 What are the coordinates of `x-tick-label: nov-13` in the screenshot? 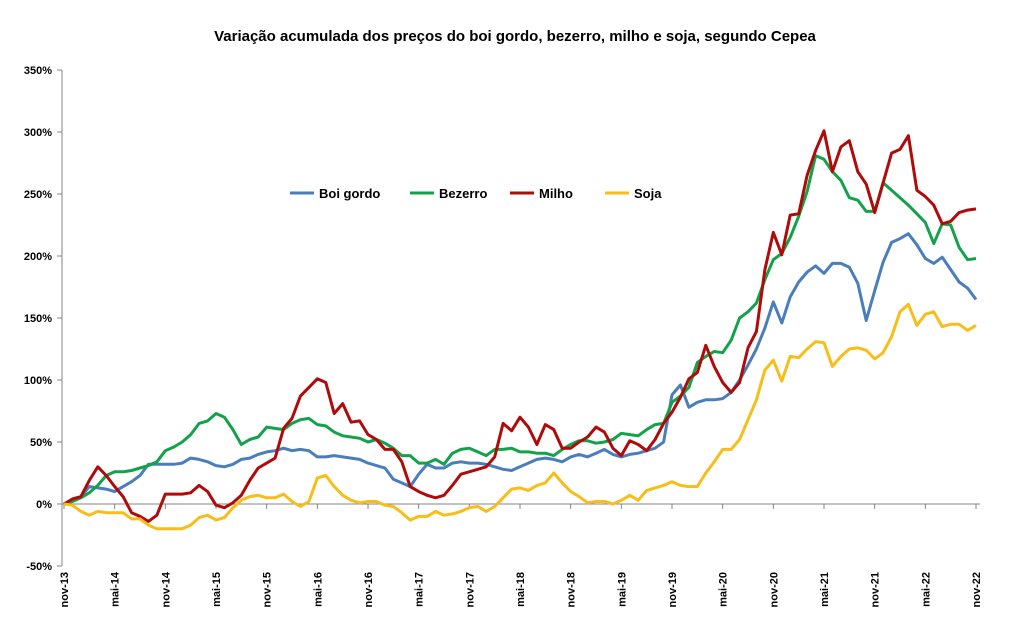 It's located at (65, 589).